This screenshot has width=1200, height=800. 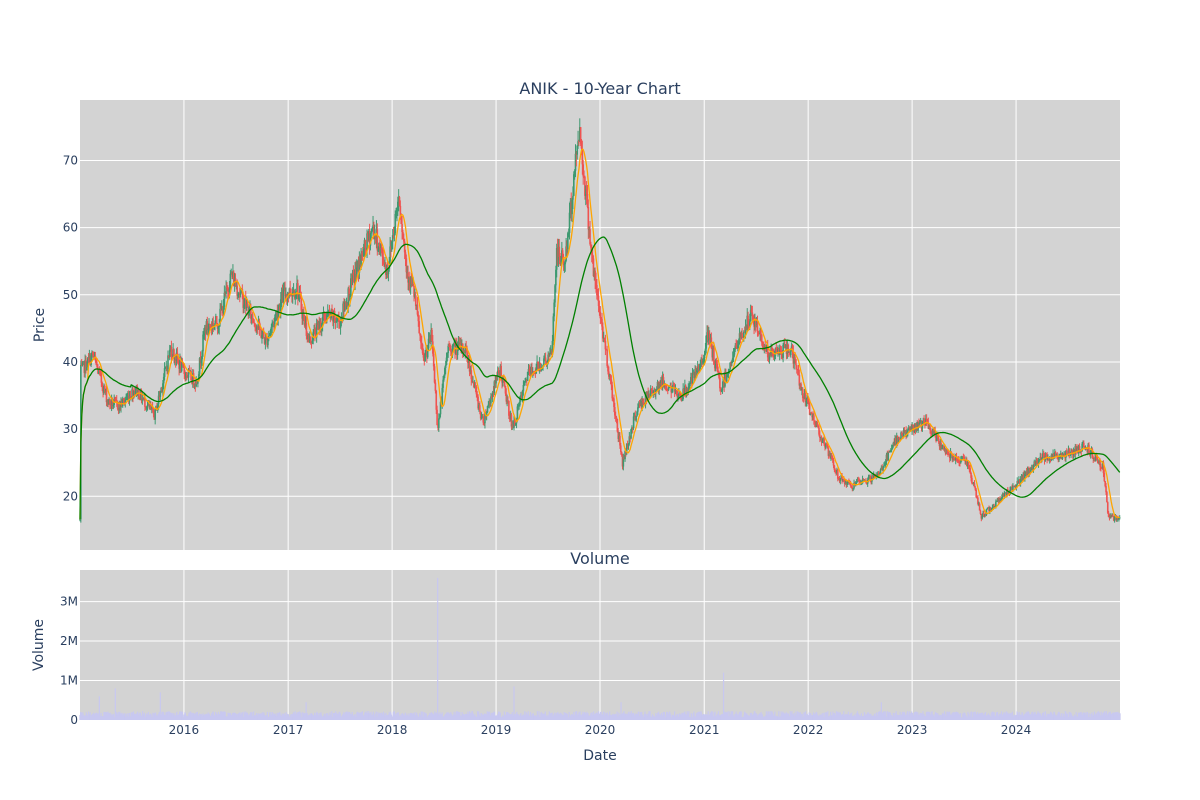 I want to click on date-tick-label: 2019, so click(x=496, y=730).